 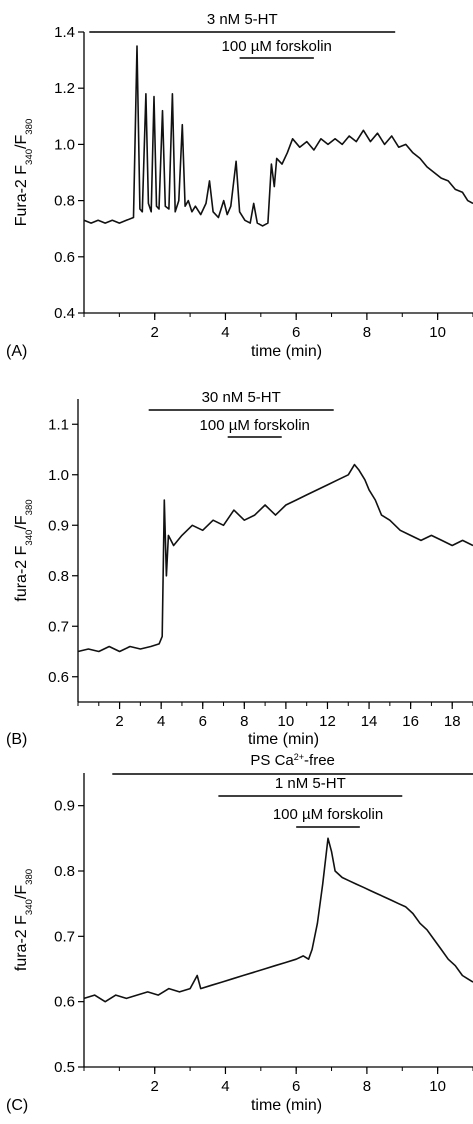 I want to click on treatment-label: 30 nM 5-HT, so click(x=241, y=397).